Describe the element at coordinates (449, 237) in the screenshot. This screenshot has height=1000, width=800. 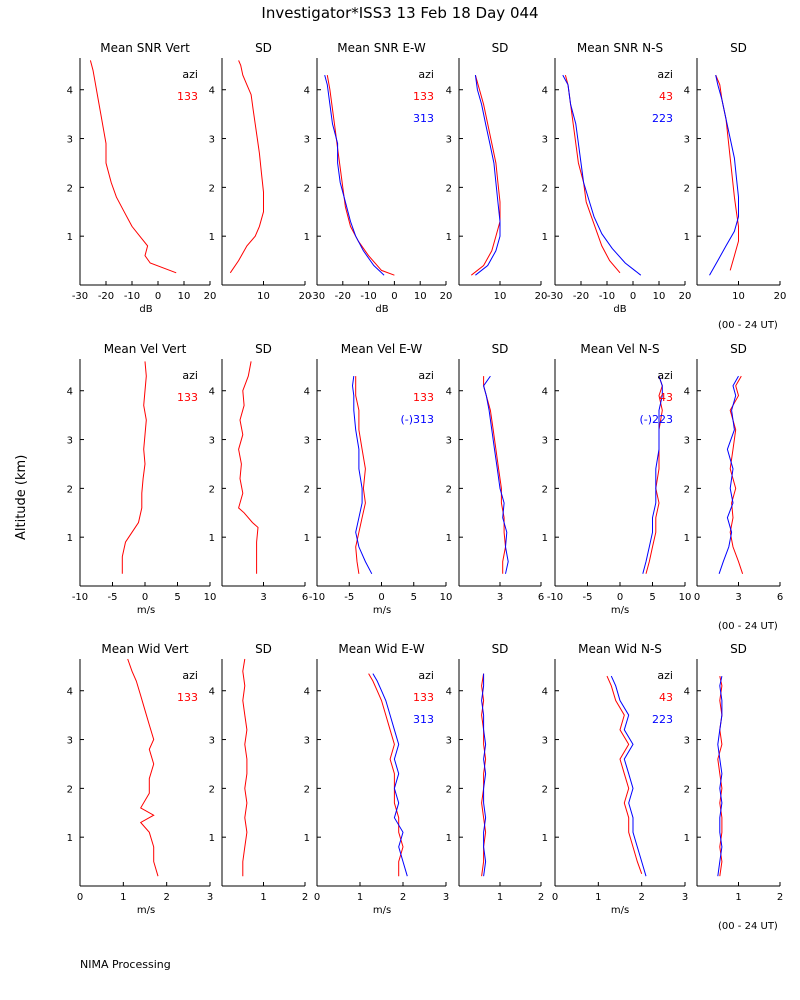
I see `row1-panel4-ytick-label: 1` at that location.